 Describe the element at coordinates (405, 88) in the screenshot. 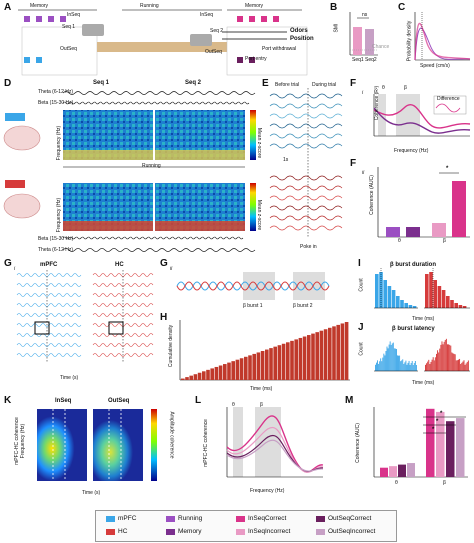

I see `fi-beta: β` at that location.